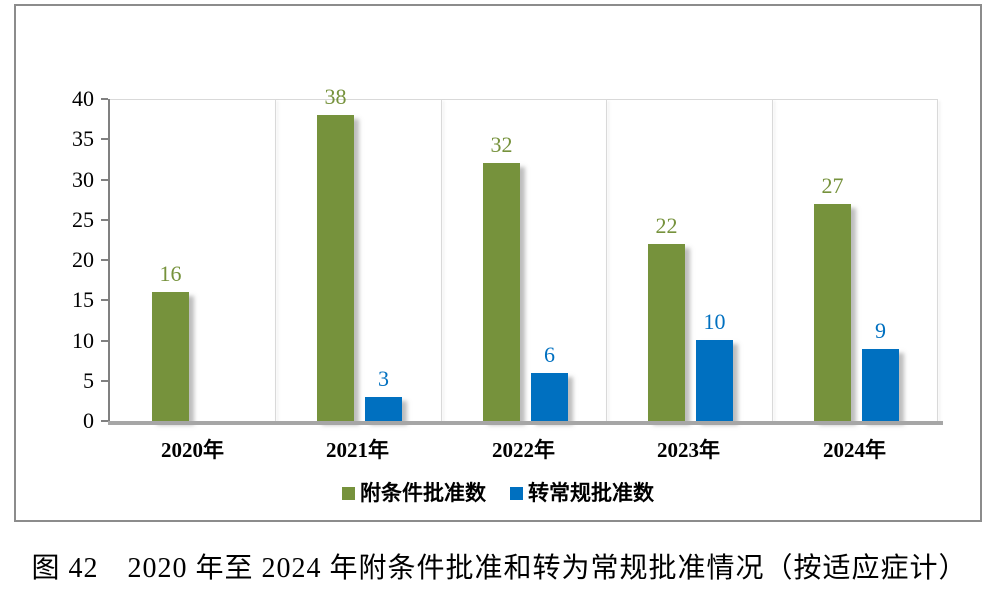 The image size is (999, 594). I want to click on plot-top-border, so click(523, 99).